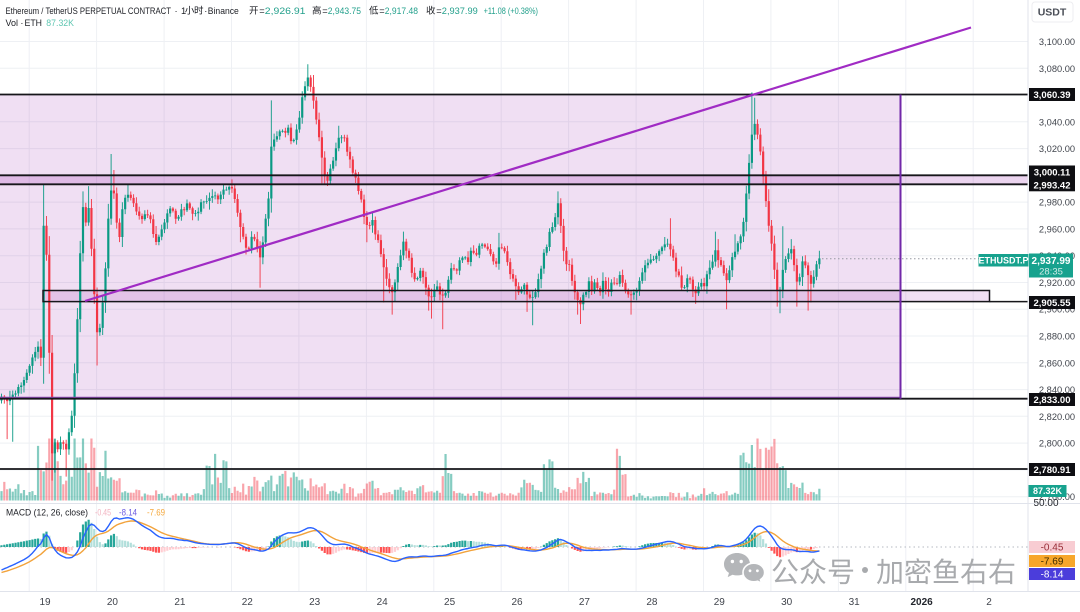 The height and width of the screenshot is (612, 1080). Describe the element at coordinates (1057, 42) in the screenshot. I see `svg-text: 3,100.00` at that location.